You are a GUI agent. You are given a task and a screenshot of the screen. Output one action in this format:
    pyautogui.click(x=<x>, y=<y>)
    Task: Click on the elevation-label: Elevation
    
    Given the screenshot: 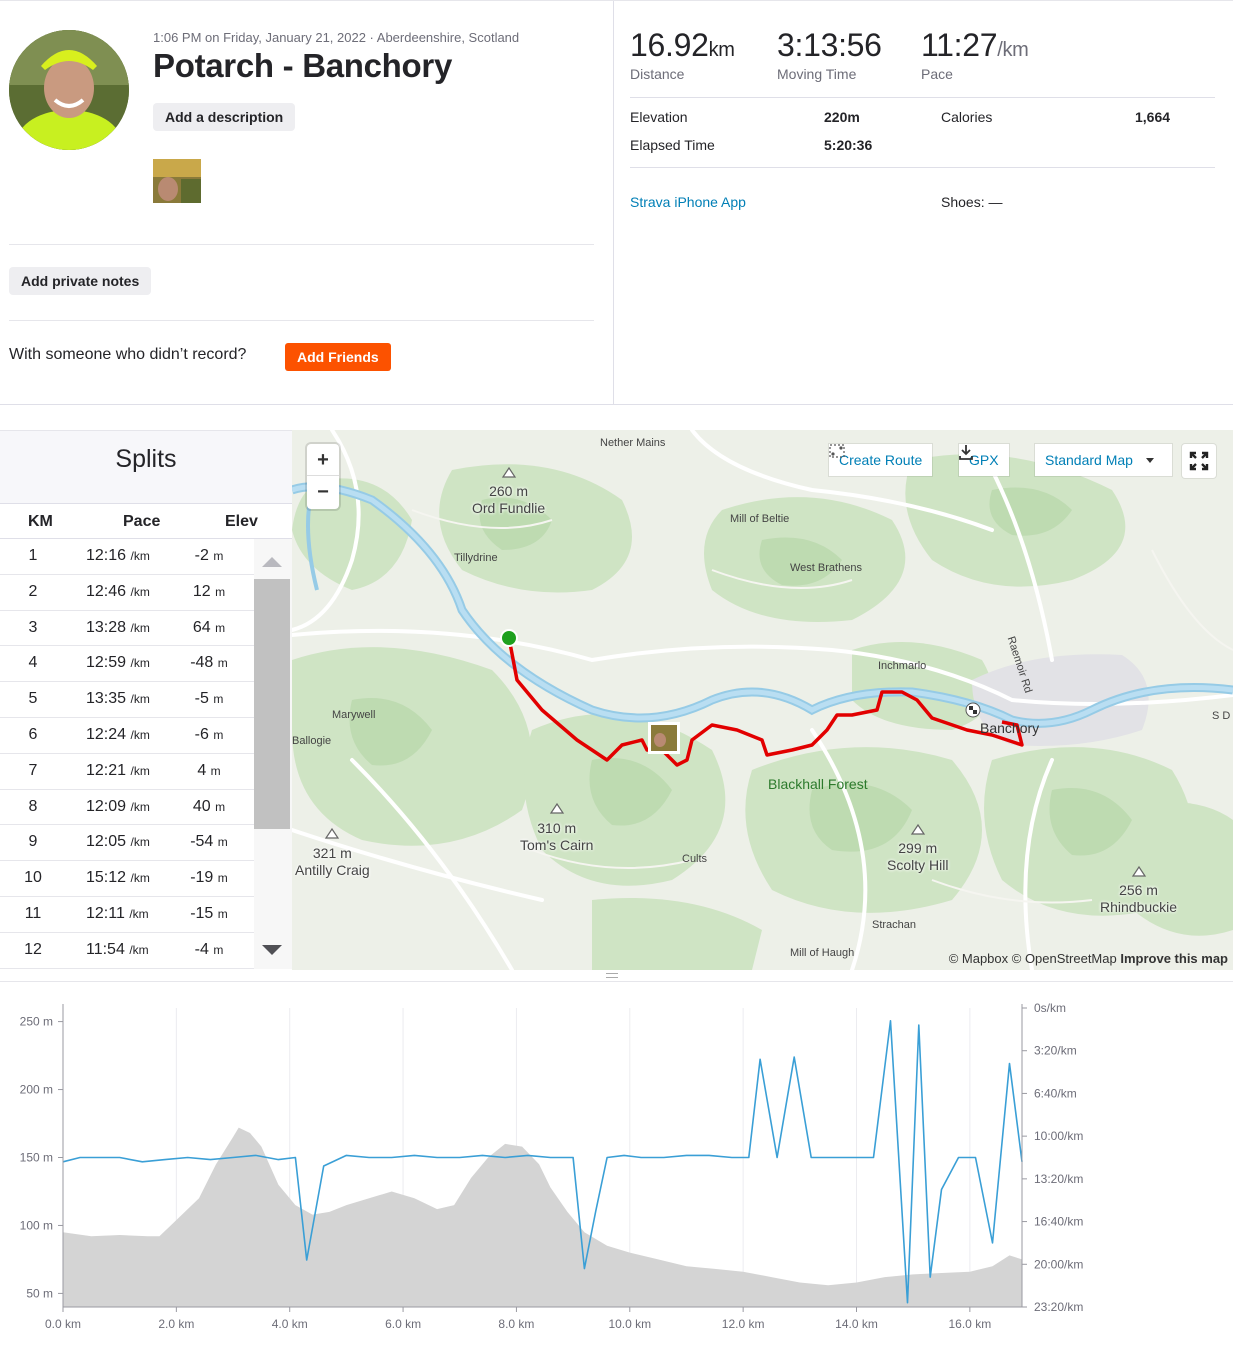 What is the action you would take?
    pyautogui.click(x=659, y=117)
    